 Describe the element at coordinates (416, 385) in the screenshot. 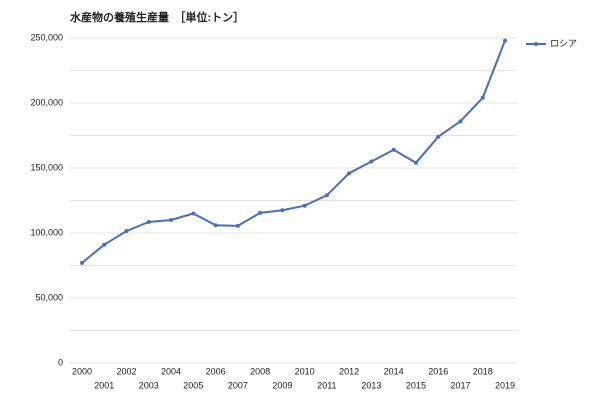

I see `x-tick-label: 2015` at that location.